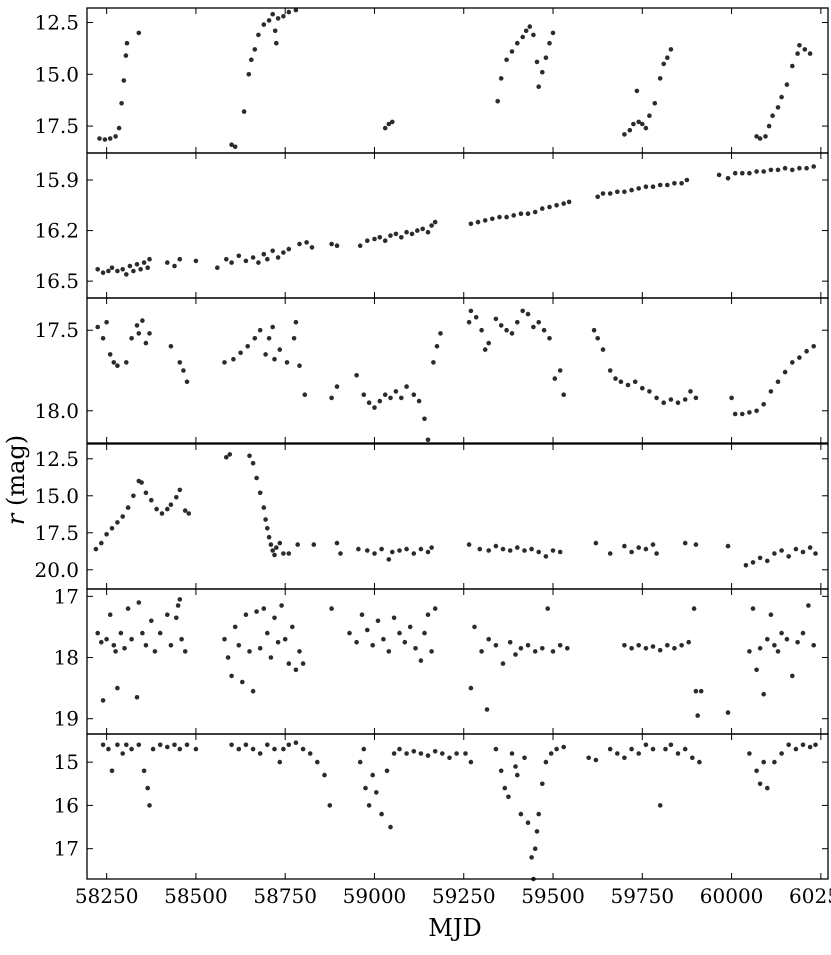 The image size is (831, 955). What do you see at coordinates (56, 496) in the screenshot?
I see `y-tick-label: 15.0` at bounding box center [56, 496].